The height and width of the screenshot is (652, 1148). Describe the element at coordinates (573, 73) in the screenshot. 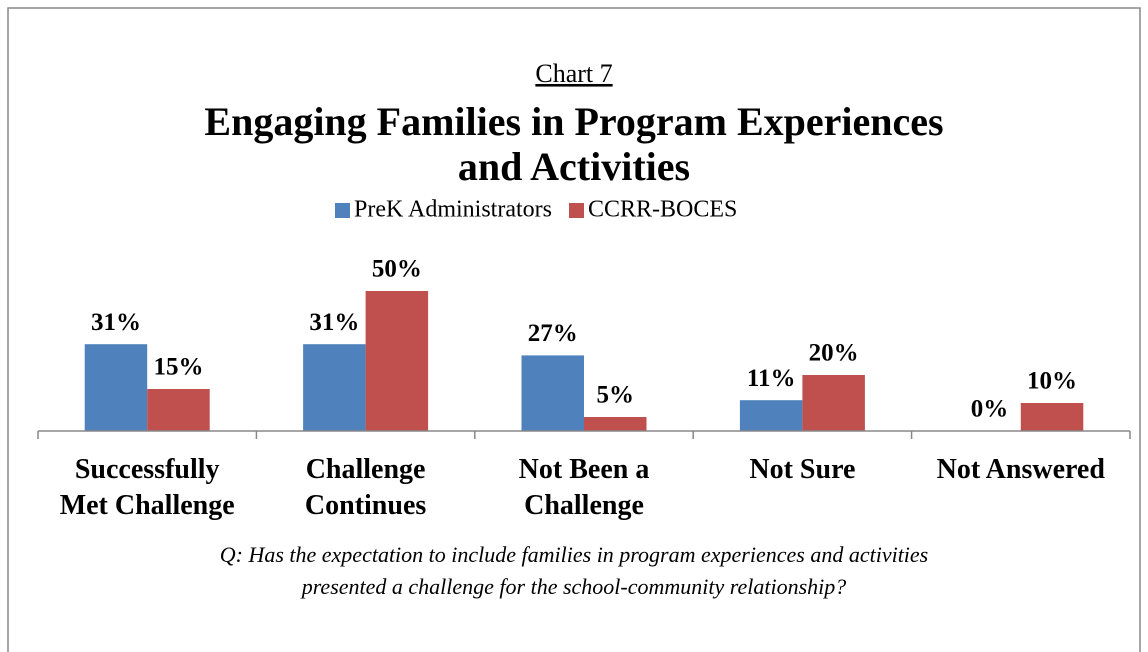

I see `chart-supertitle: Chart 7` at that location.